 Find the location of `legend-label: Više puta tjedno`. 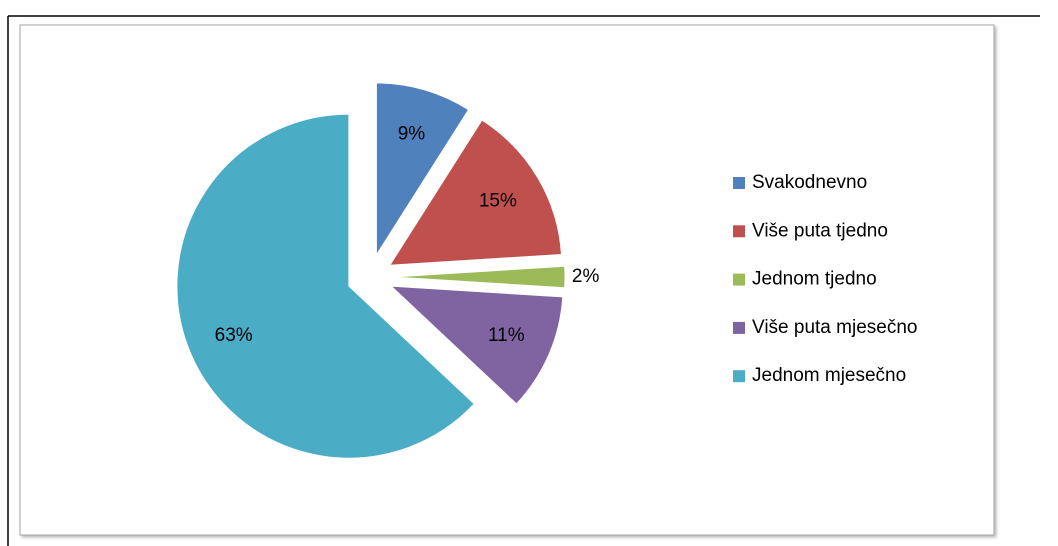

legend-label: Više puta tjedno is located at coordinates (820, 230).